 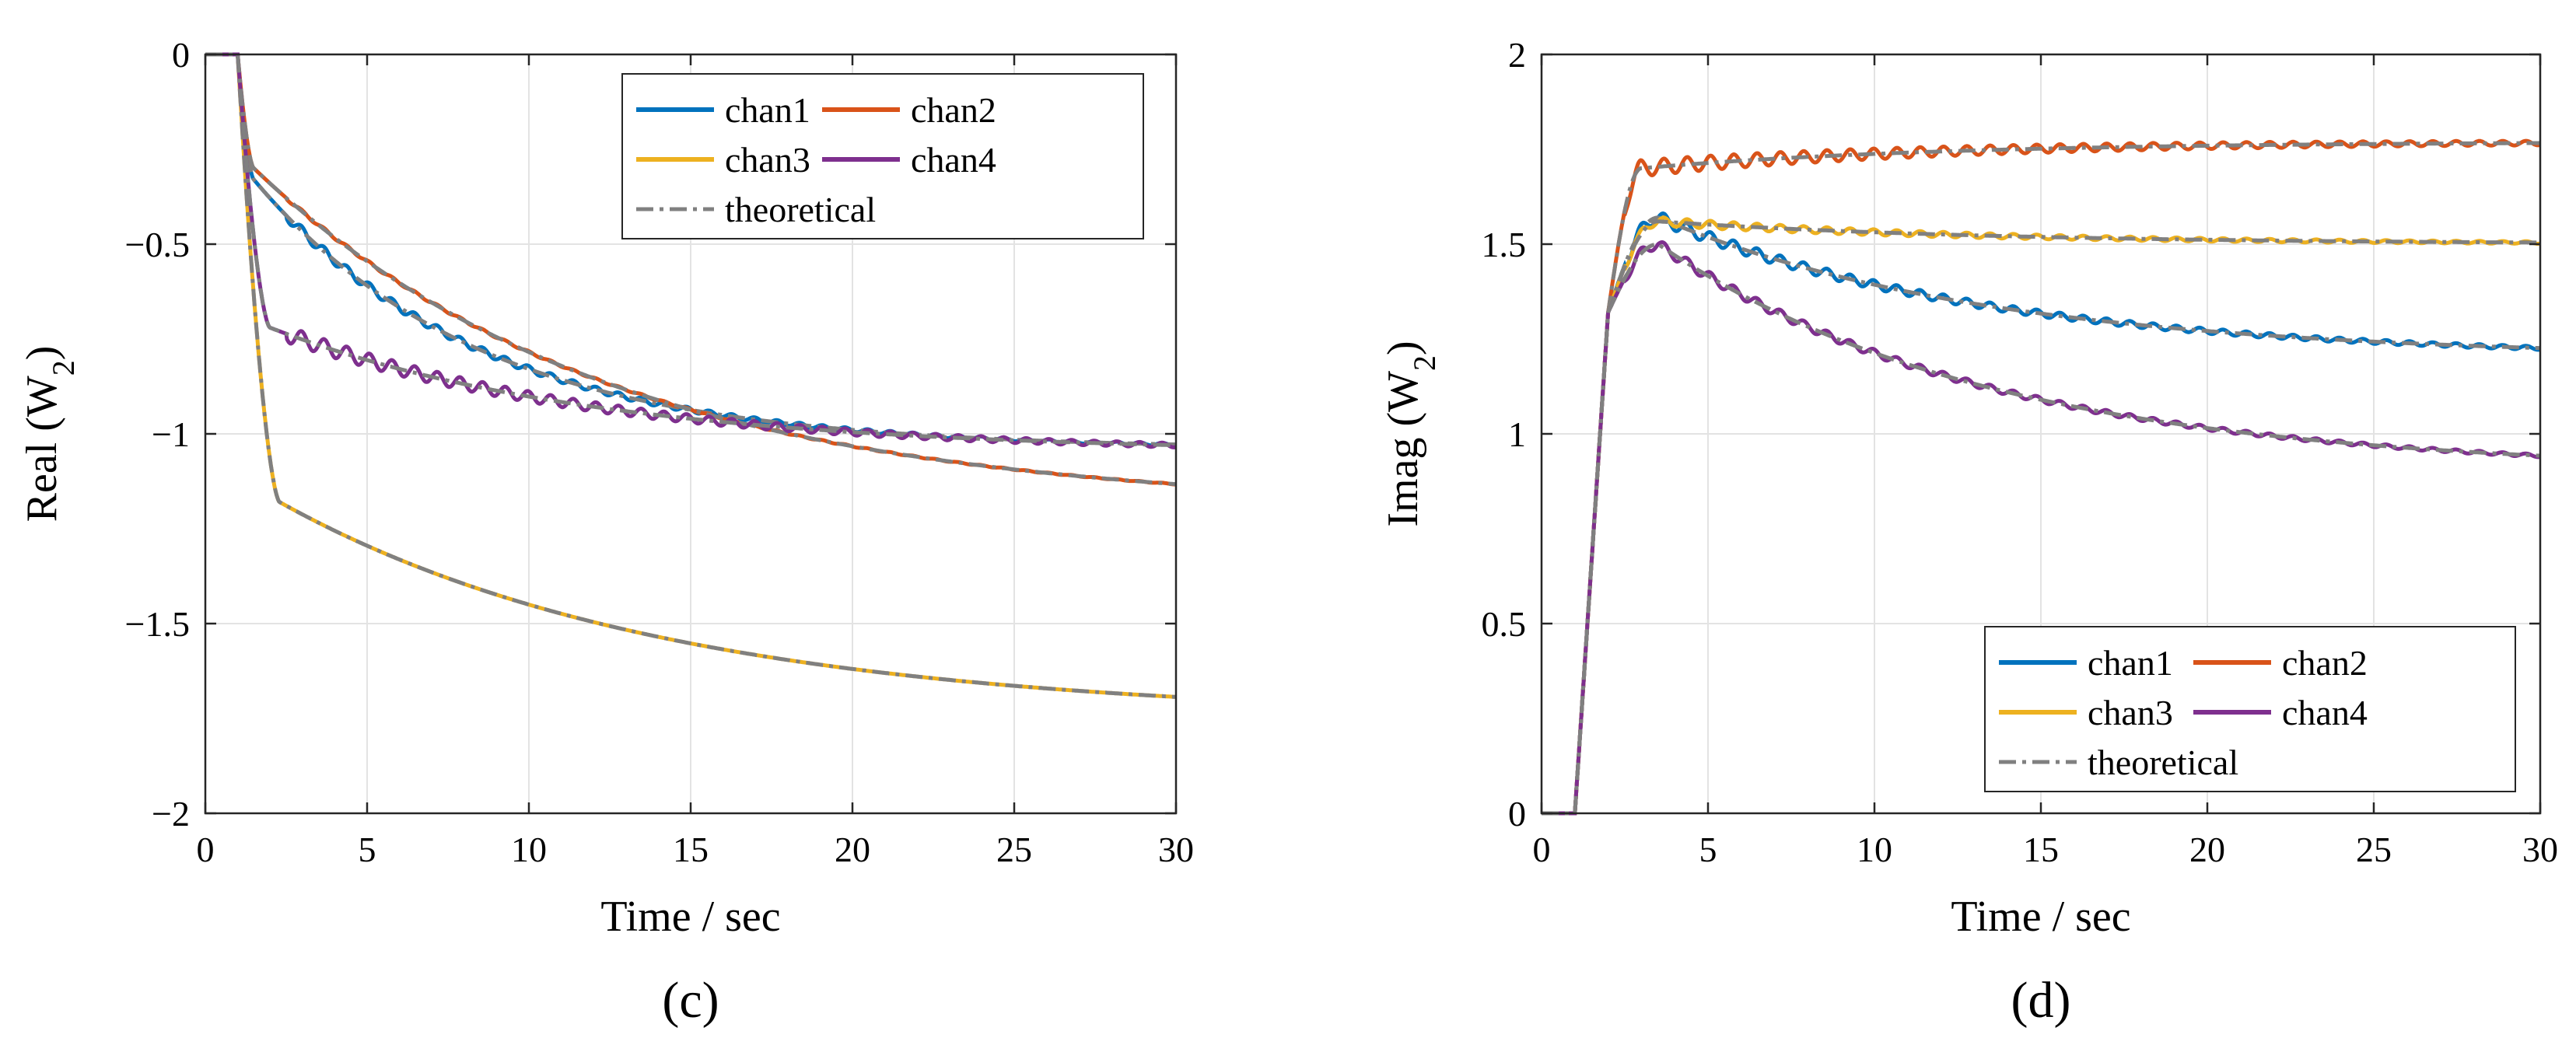 What do you see at coordinates (1875, 849) in the screenshot?
I see `d-x-tick-label: 10` at bounding box center [1875, 849].